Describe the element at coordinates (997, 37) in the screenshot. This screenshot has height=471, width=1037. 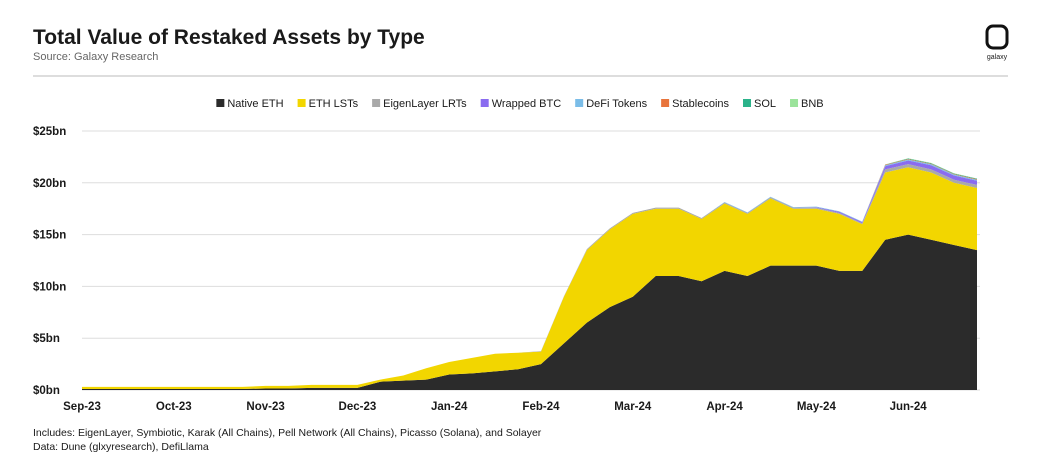
I see `logo-icon` at that location.